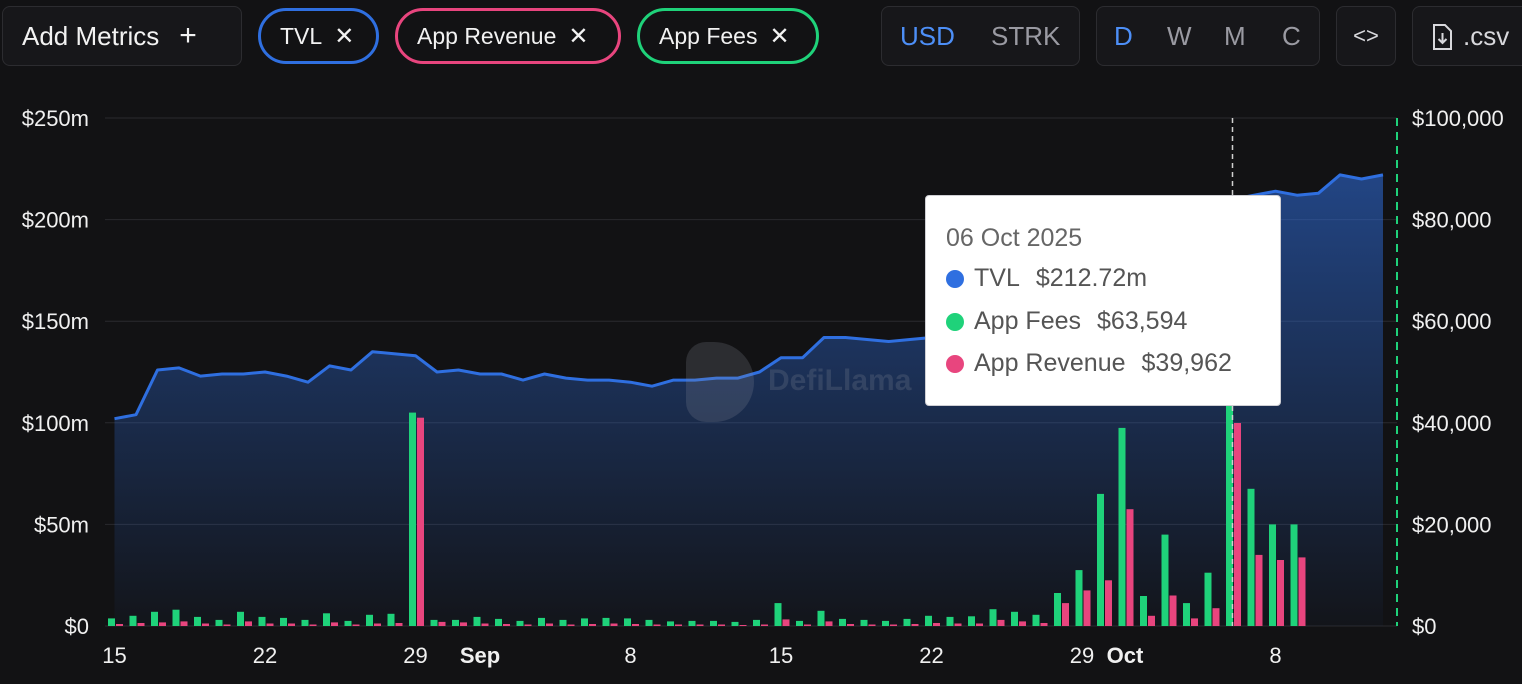 The height and width of the screenshot is (684, 1522). I want to click on y-right-tick-label: $100,000, so click(1458, 118).